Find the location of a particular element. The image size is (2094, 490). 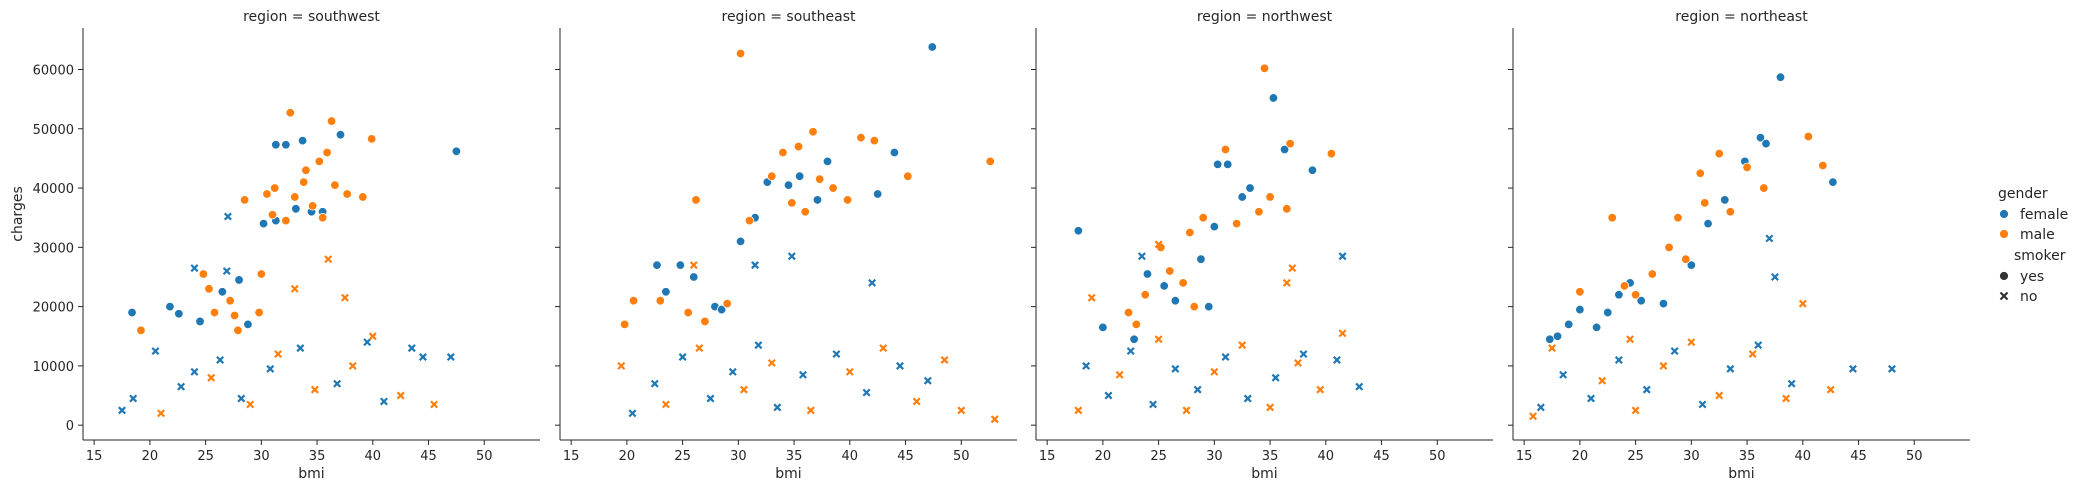

y-tick-label: 60000 is located at coordinates (53, 70).